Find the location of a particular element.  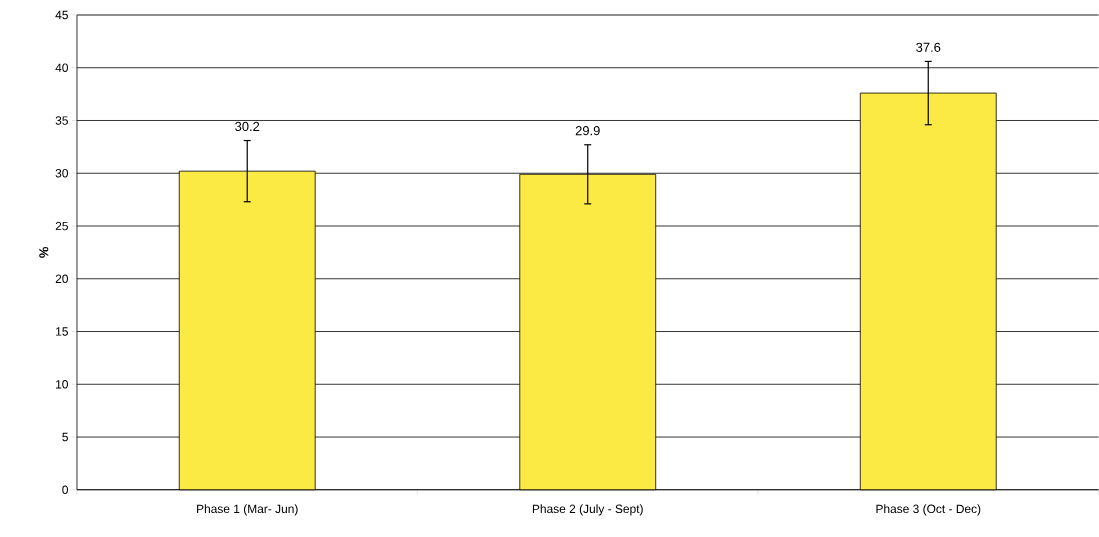

y-tick-label: 15 is located at coordinates (62, 331).